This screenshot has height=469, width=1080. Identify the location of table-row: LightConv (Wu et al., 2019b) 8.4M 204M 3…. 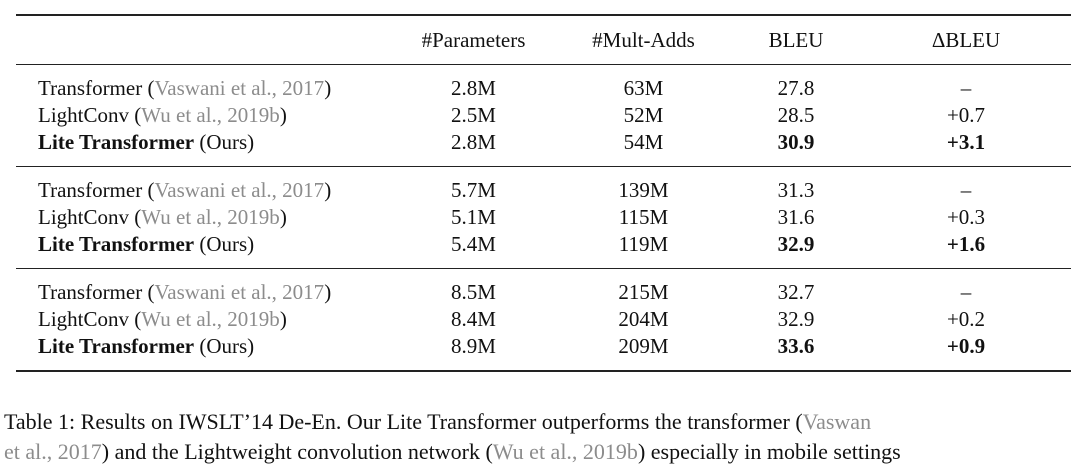
(543, 319).